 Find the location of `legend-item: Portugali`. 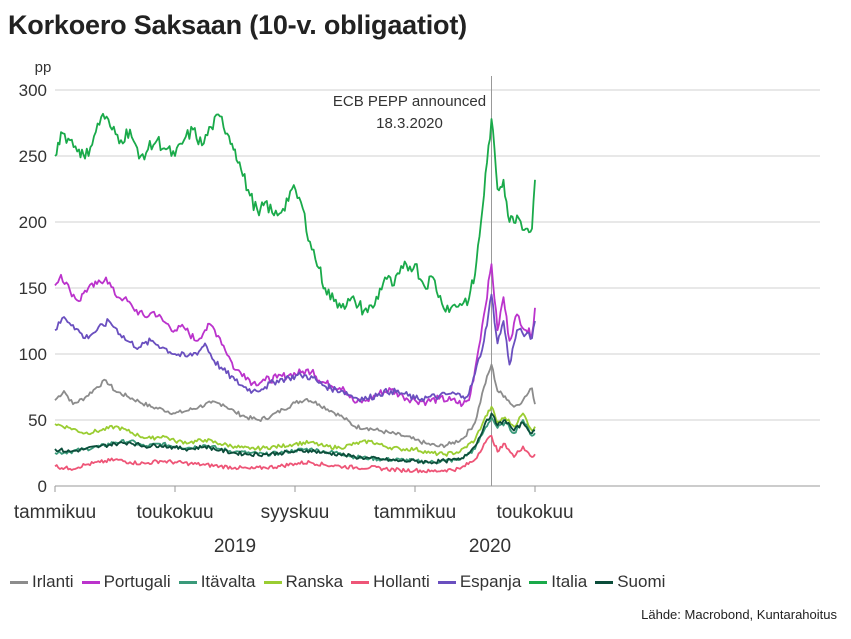

legend-item: Portugali is located at coordinates (126, 582).